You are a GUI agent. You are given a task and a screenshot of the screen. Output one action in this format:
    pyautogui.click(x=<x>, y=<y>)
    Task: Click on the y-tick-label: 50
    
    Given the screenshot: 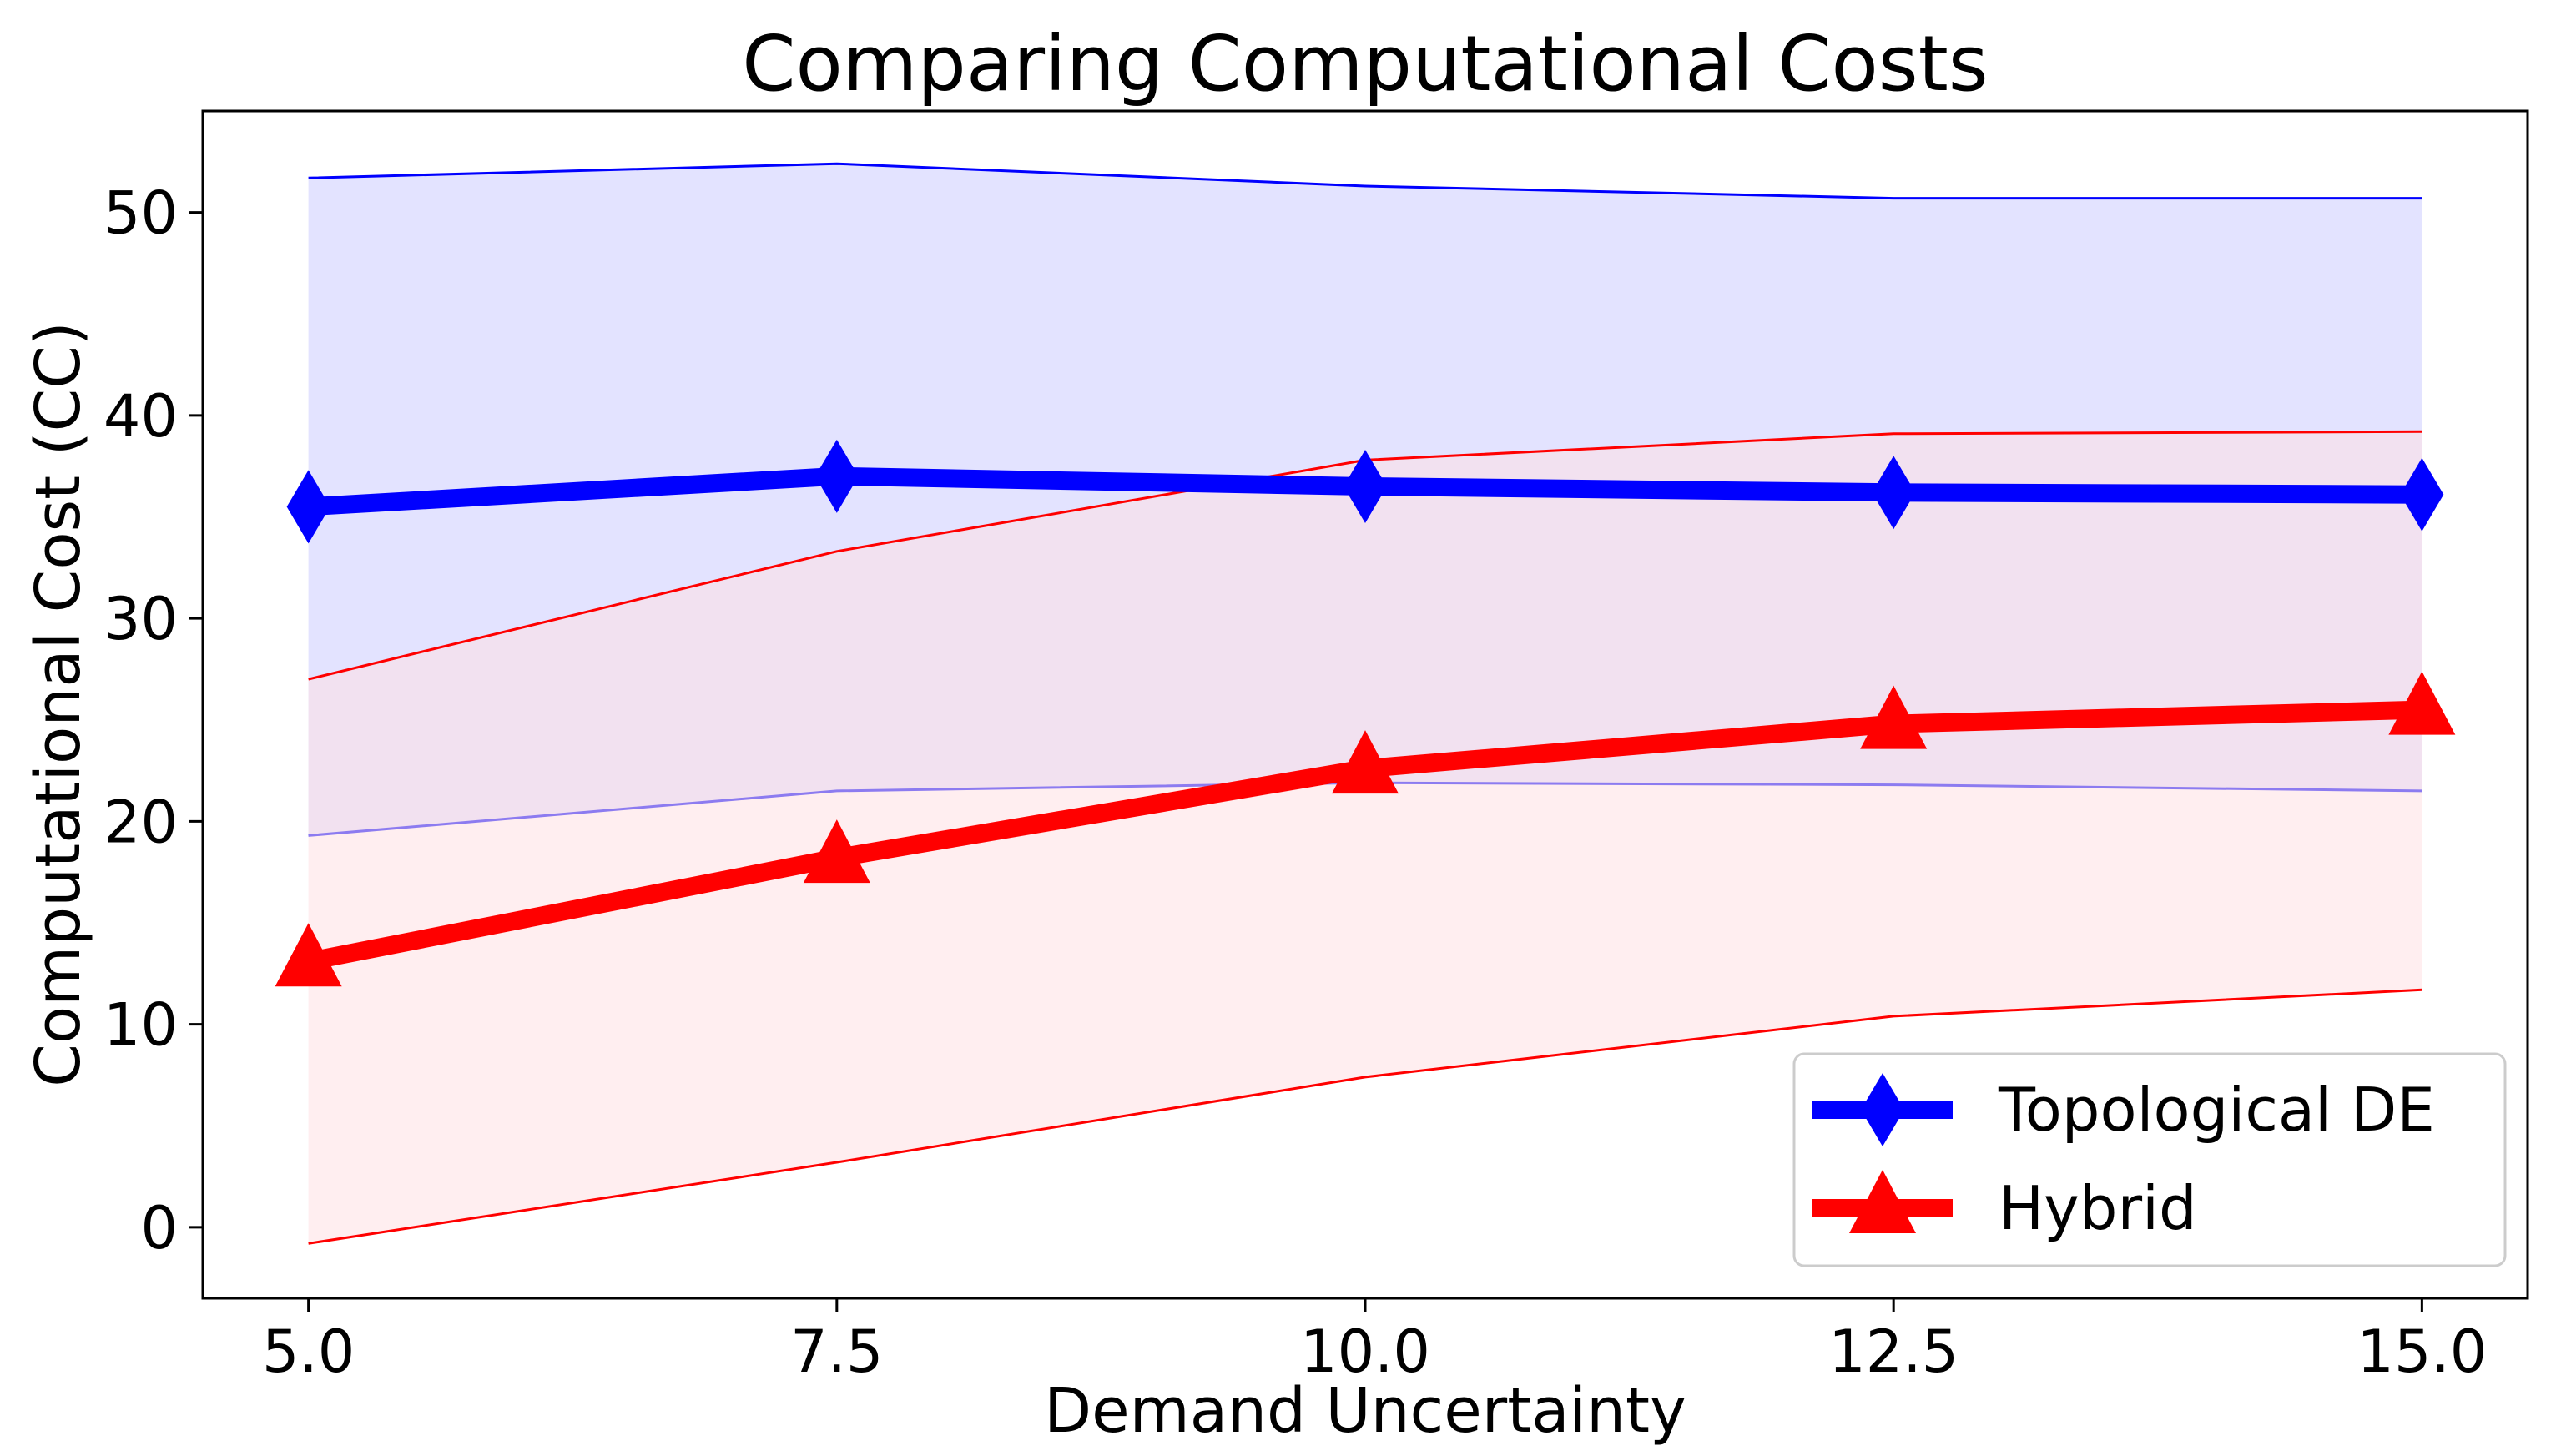 What is the action you would take?
    pyautogui.click(x=140, y=213)
    